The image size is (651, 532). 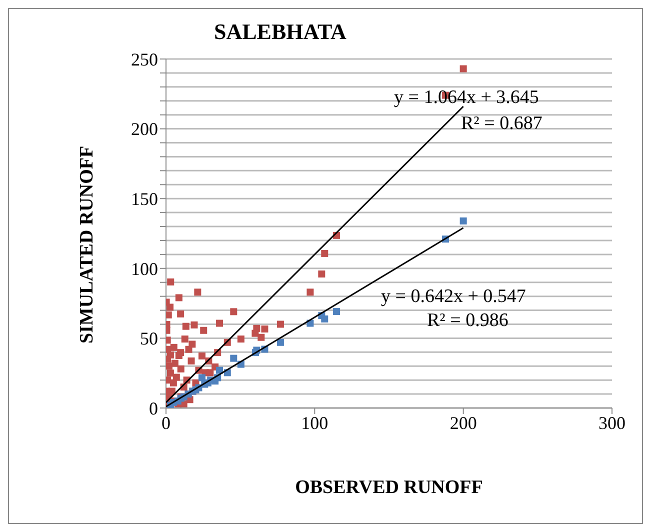 I want to click on x-tick-label: 200, so click(x=463, y=422).